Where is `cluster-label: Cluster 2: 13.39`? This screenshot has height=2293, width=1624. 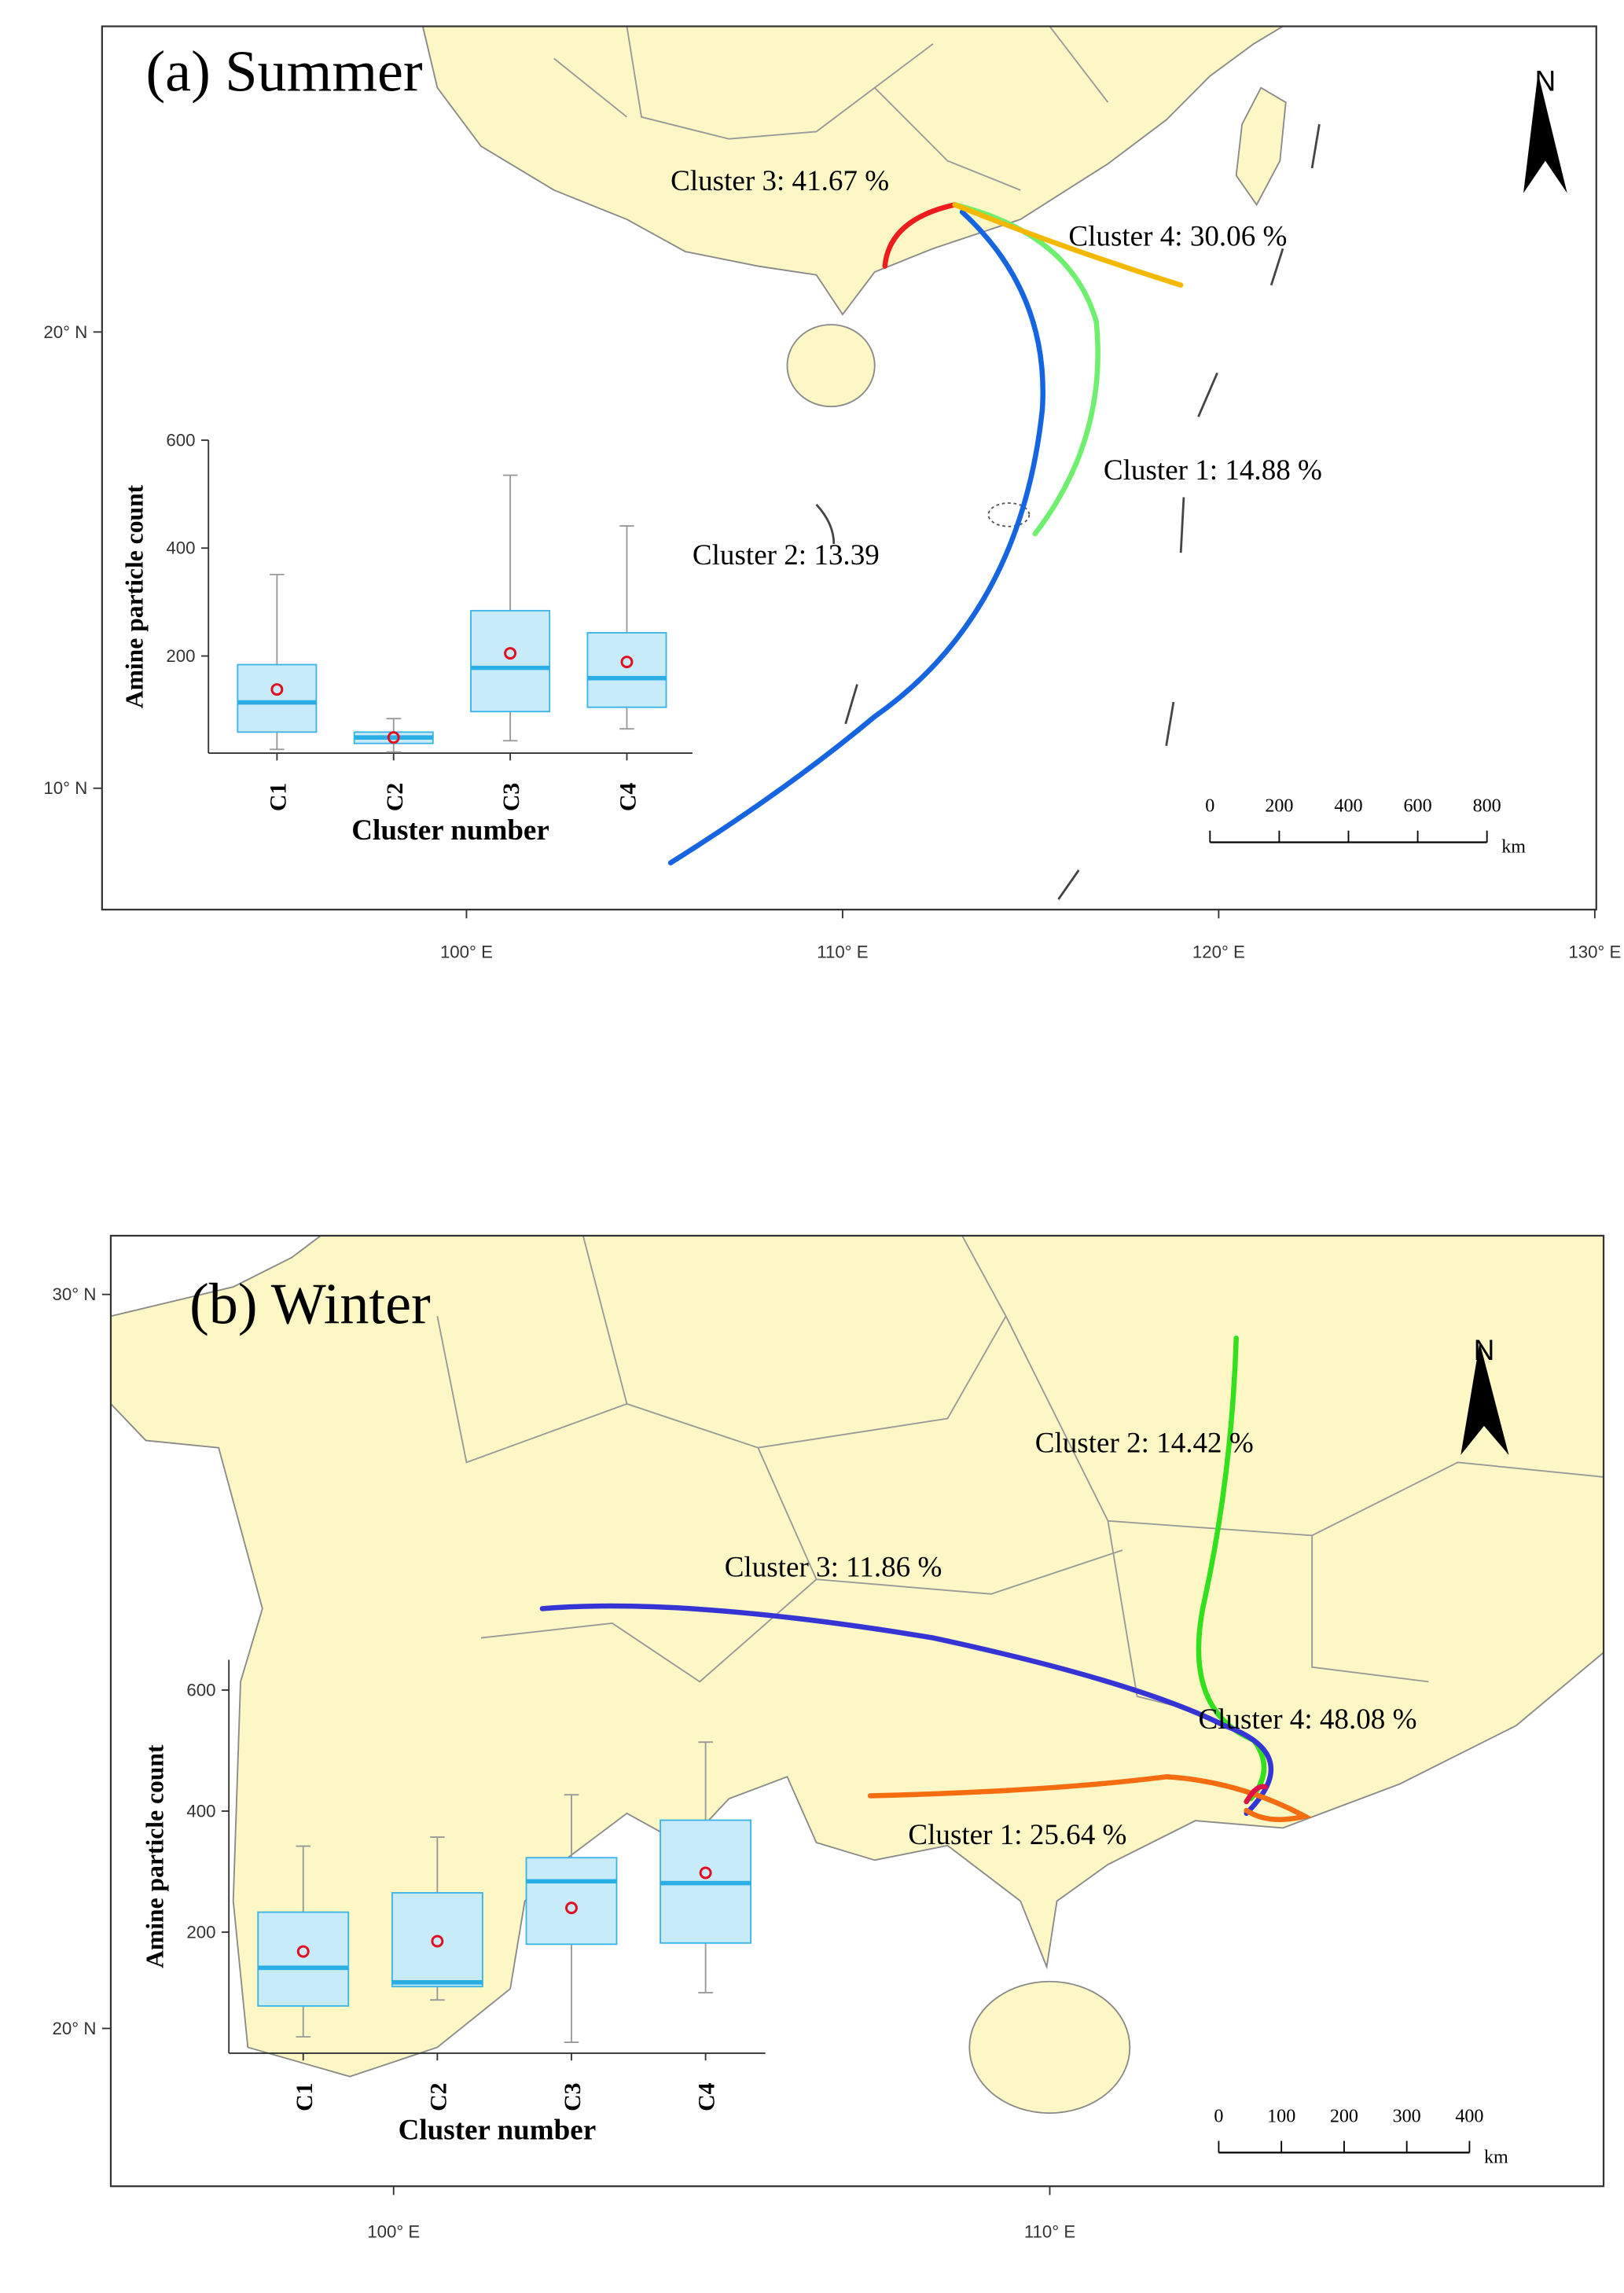 cluster-label: Cluster 2: 13.39 is located at coordinates (786, 555).